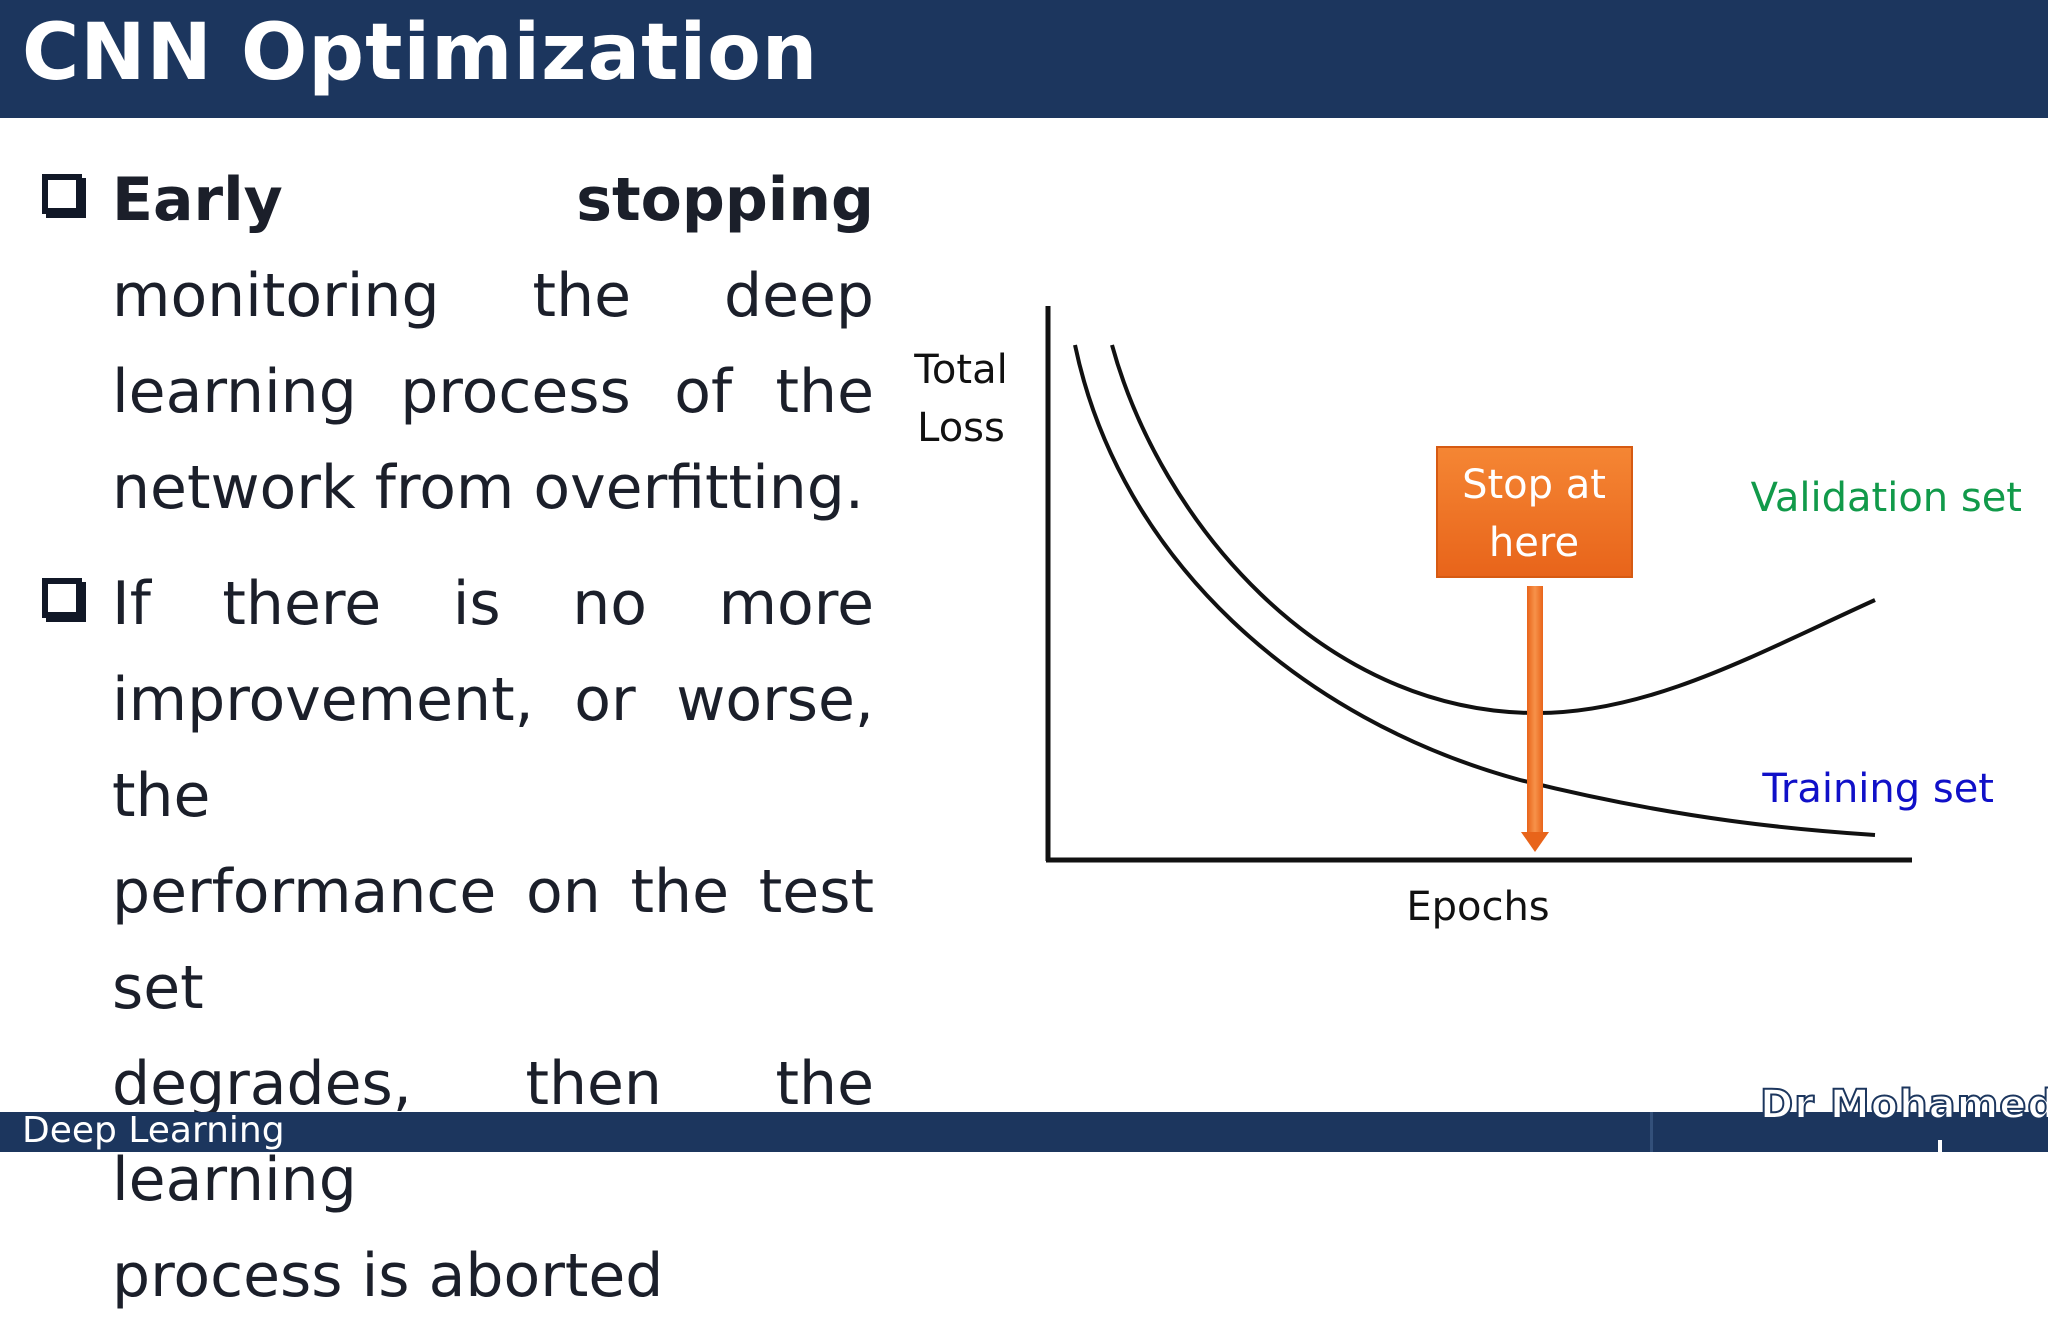  Describe the element at coordinates (1886, 498) in the screenshot. I see `validation-set-label: Validation set` at that location.